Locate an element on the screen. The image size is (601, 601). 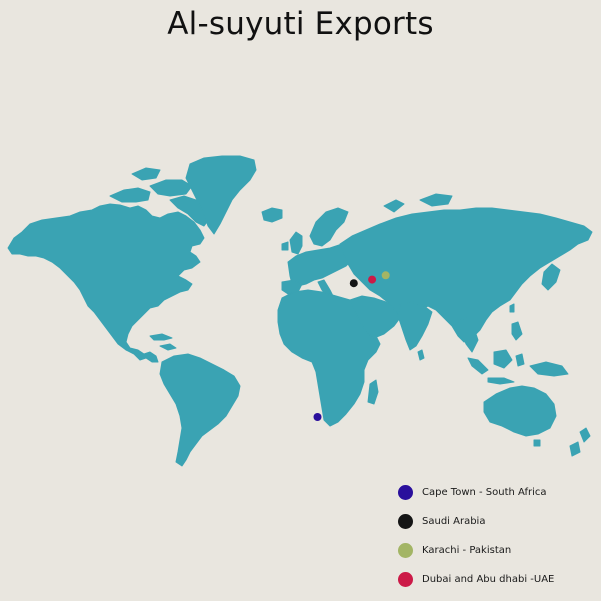
iceland is located at coordinates (272, 215).